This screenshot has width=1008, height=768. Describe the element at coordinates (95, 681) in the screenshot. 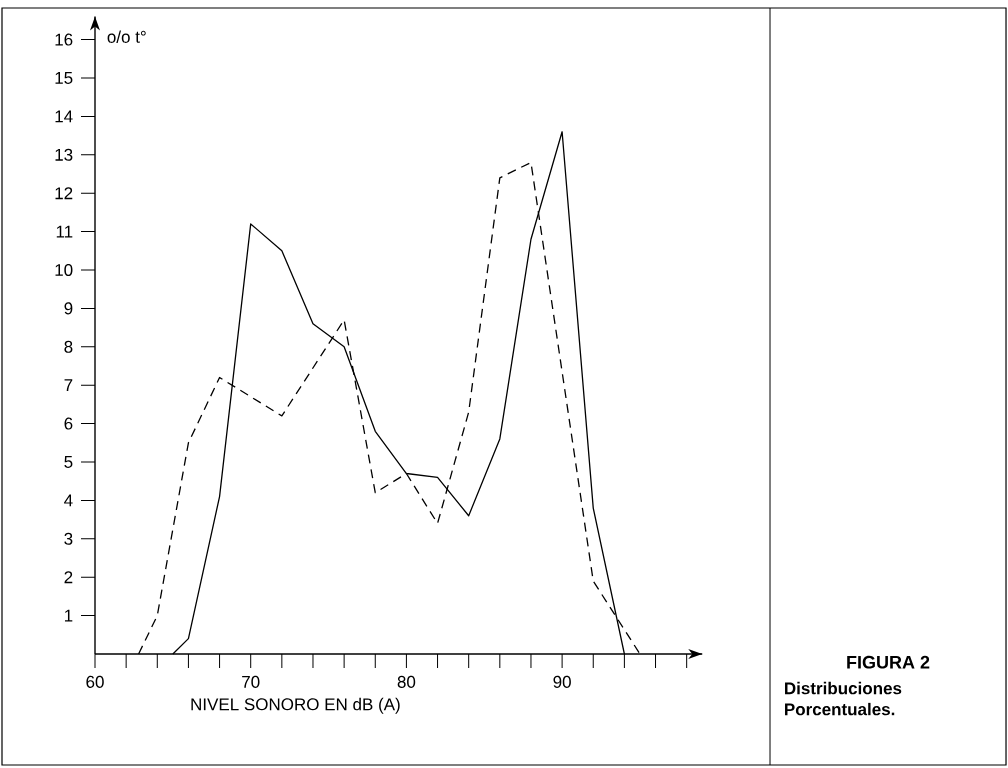

I see `x-tick-label: 60` at that location.